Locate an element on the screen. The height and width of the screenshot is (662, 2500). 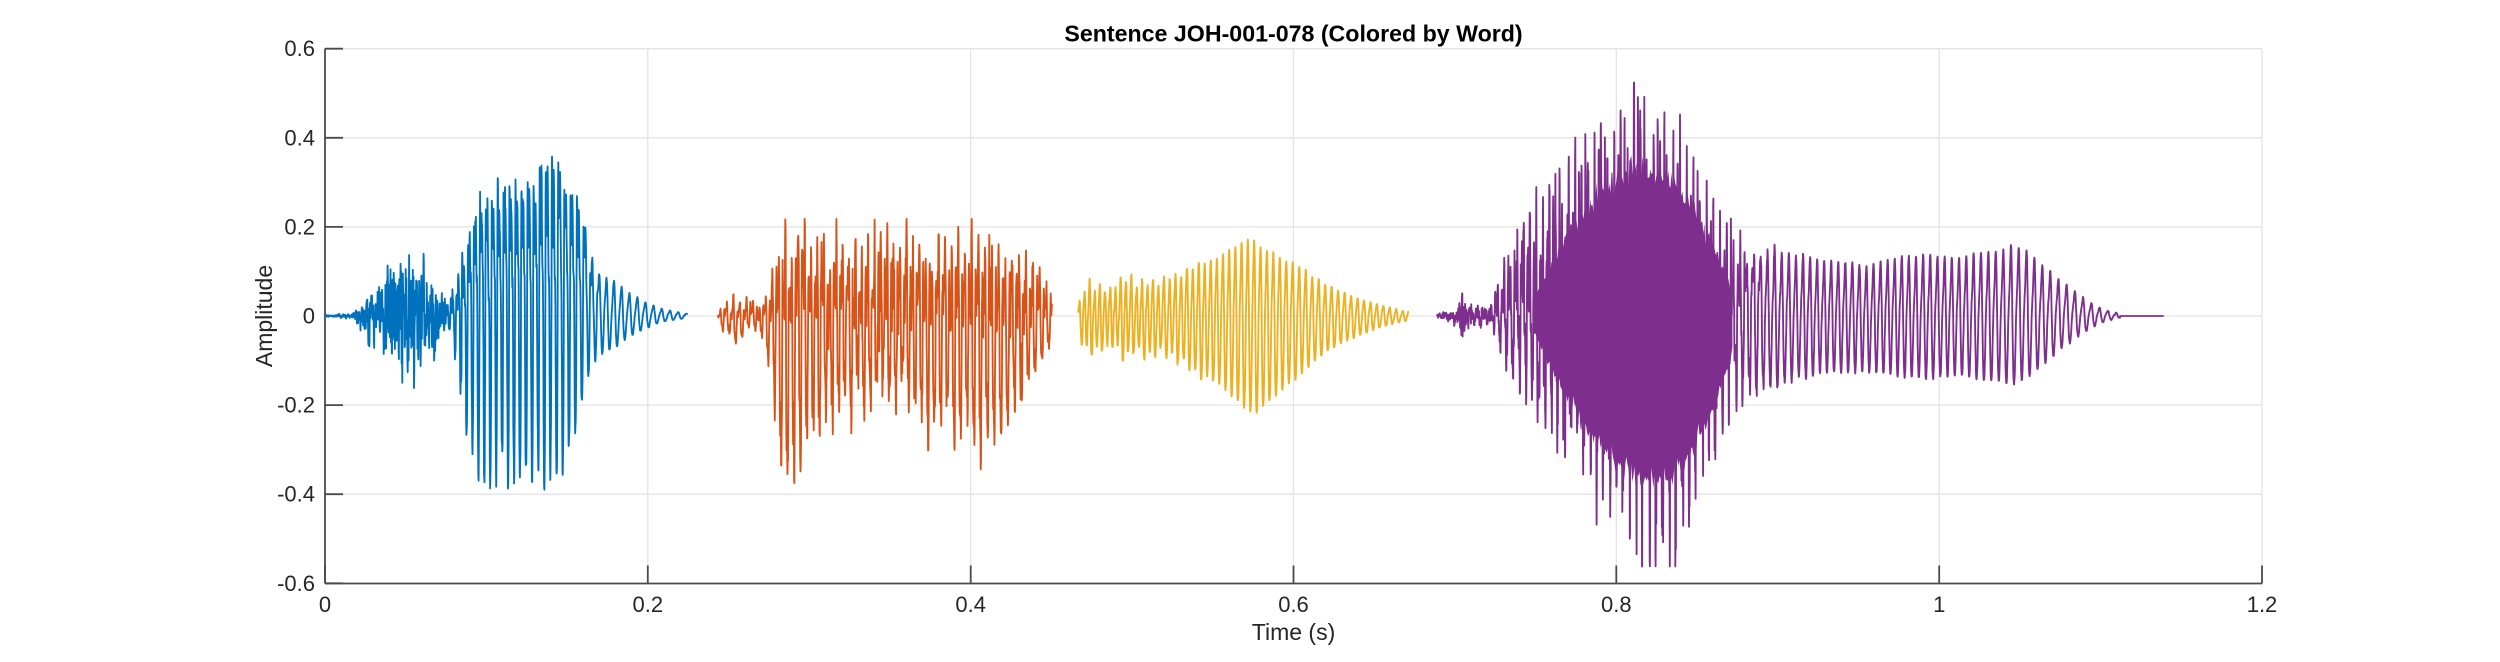
svg-text: -0.6 is located at coordinates (296, 583).